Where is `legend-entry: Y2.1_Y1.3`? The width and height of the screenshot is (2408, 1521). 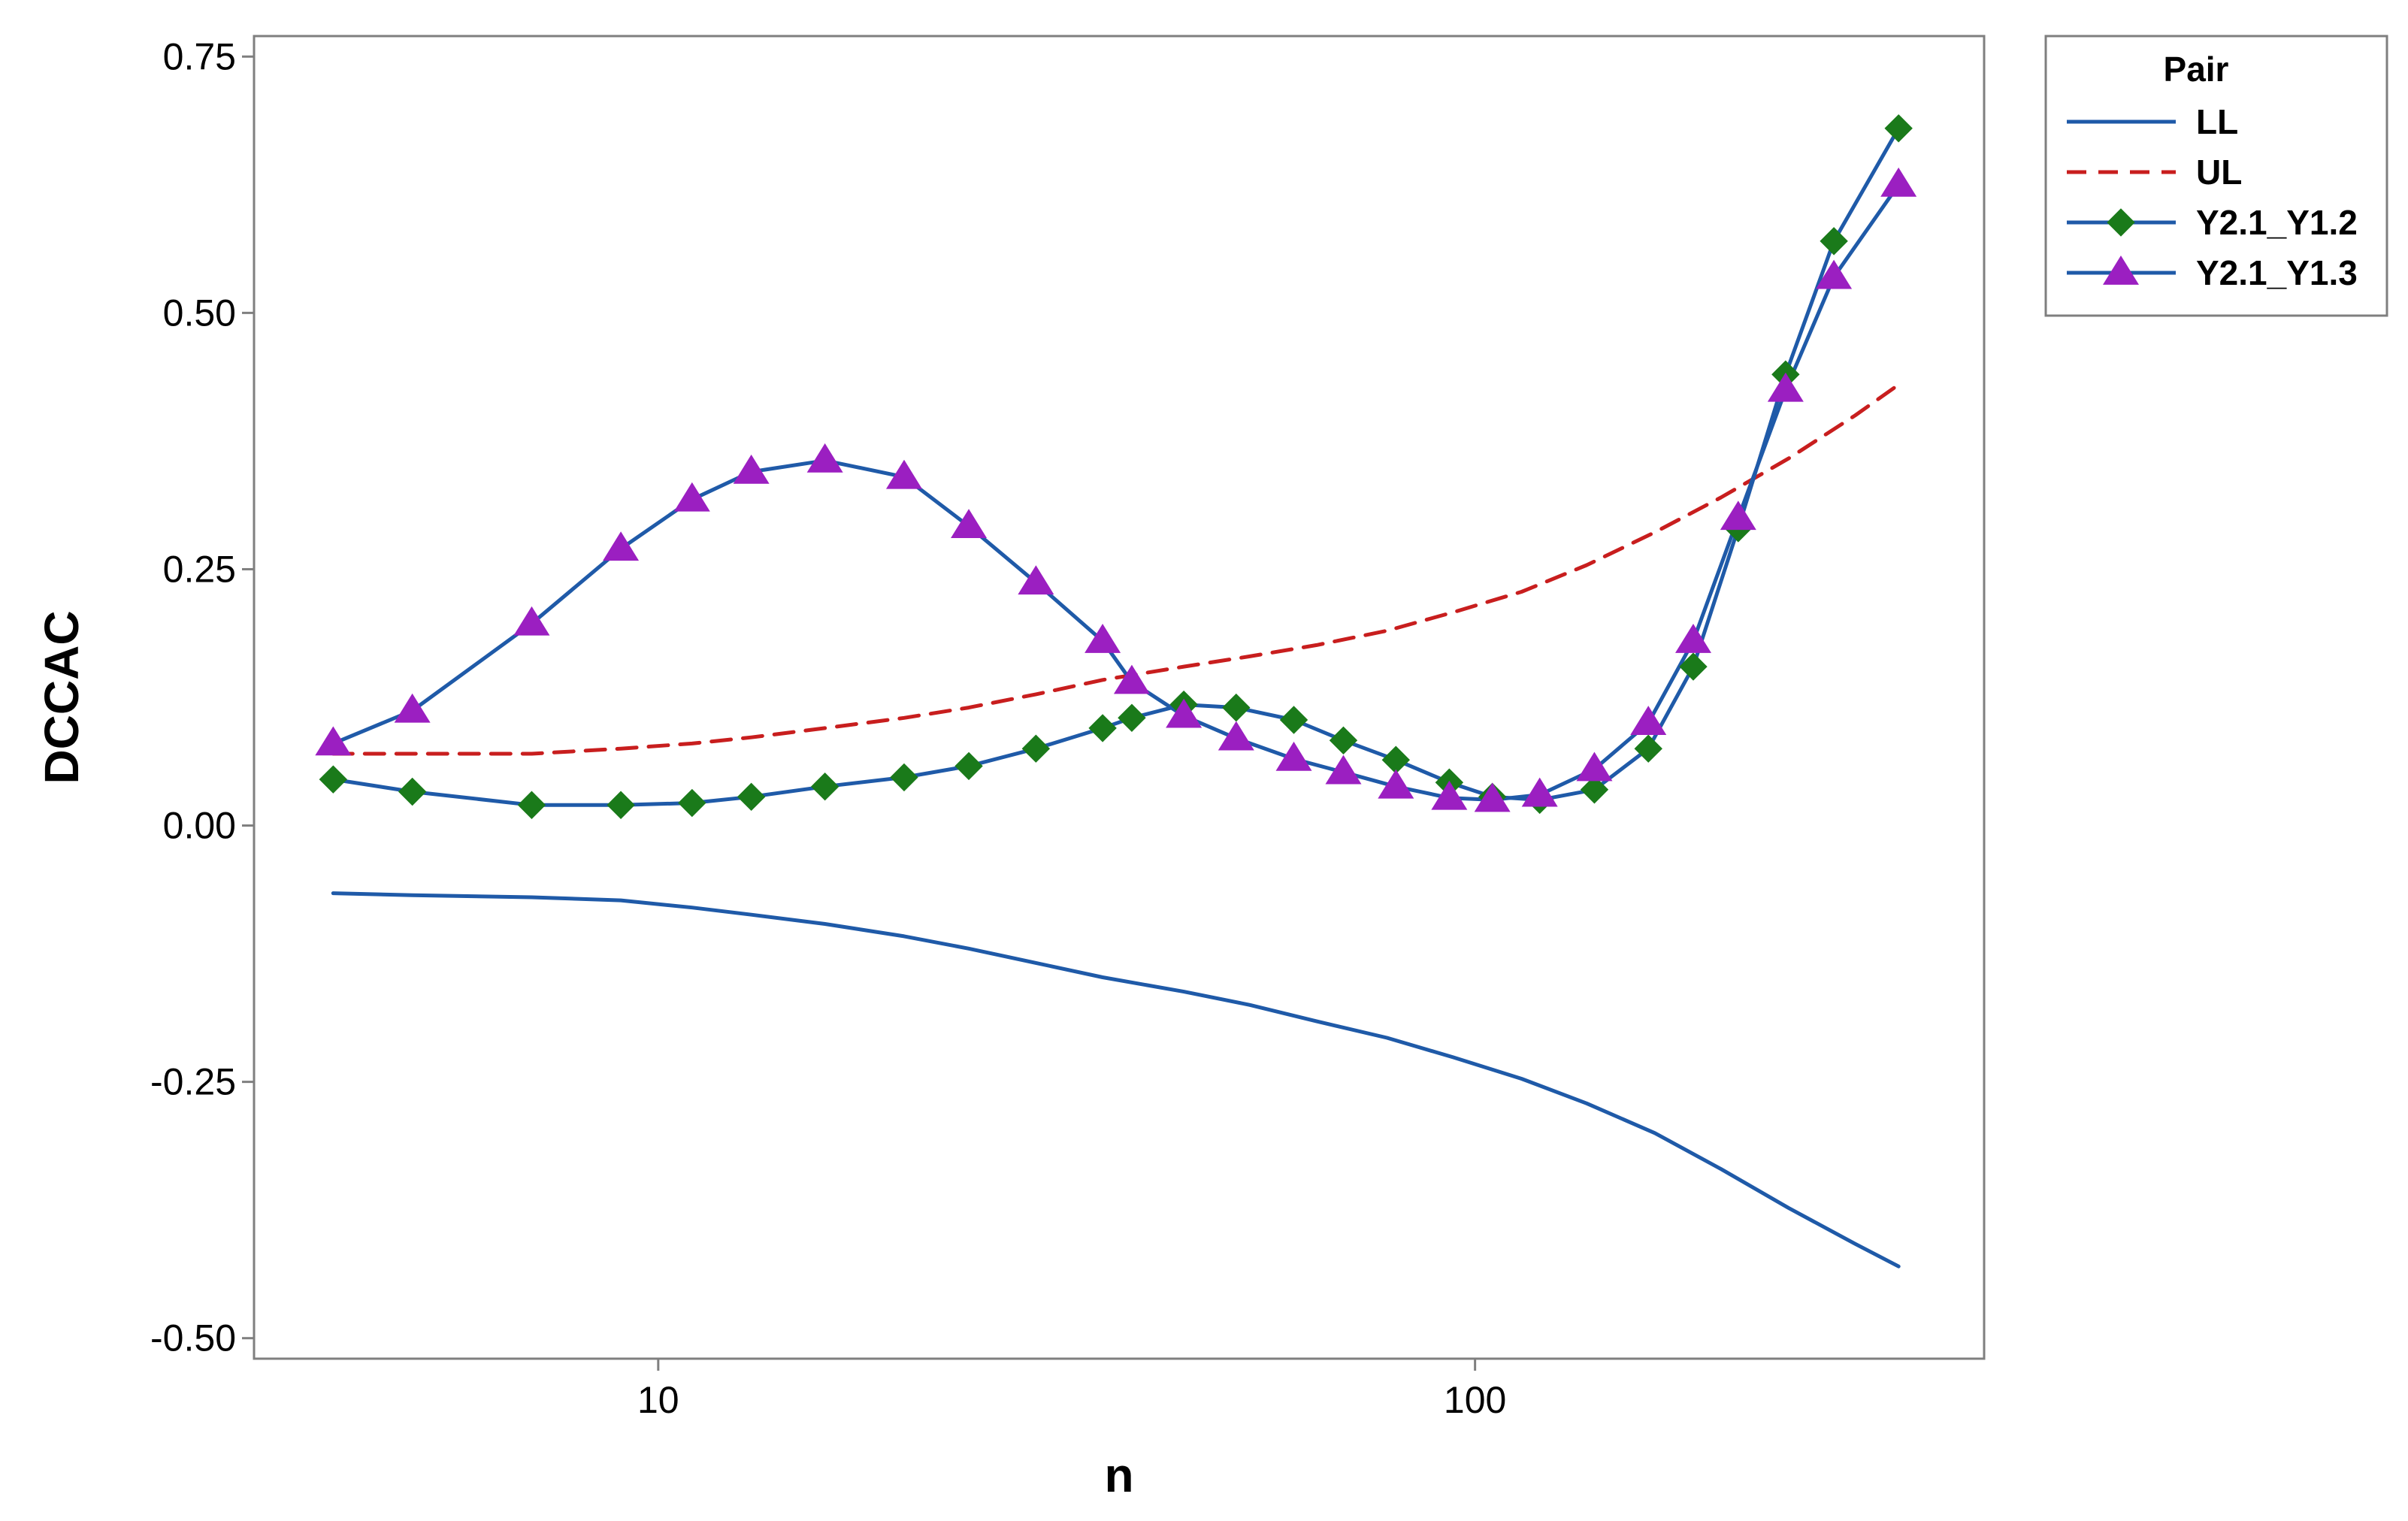 legend-entry: Y2.1_Y1.3 is located at coordinates (2212, 272).